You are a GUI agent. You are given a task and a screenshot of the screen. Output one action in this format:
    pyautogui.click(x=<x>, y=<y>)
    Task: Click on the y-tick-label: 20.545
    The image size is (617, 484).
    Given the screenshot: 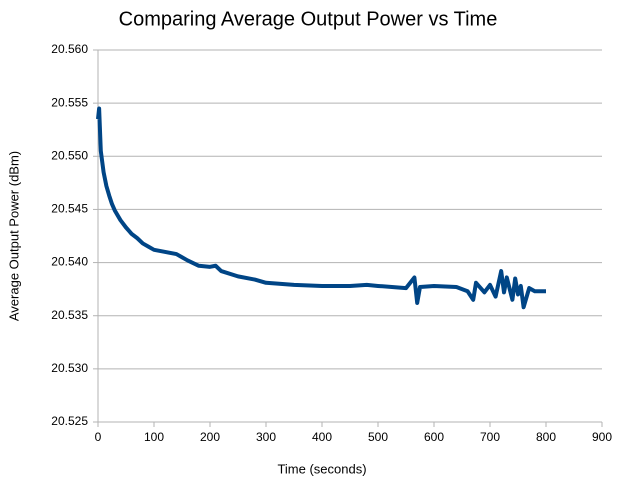 What is the action you would take?
    pyautogui.click(x=69, y=209)
    